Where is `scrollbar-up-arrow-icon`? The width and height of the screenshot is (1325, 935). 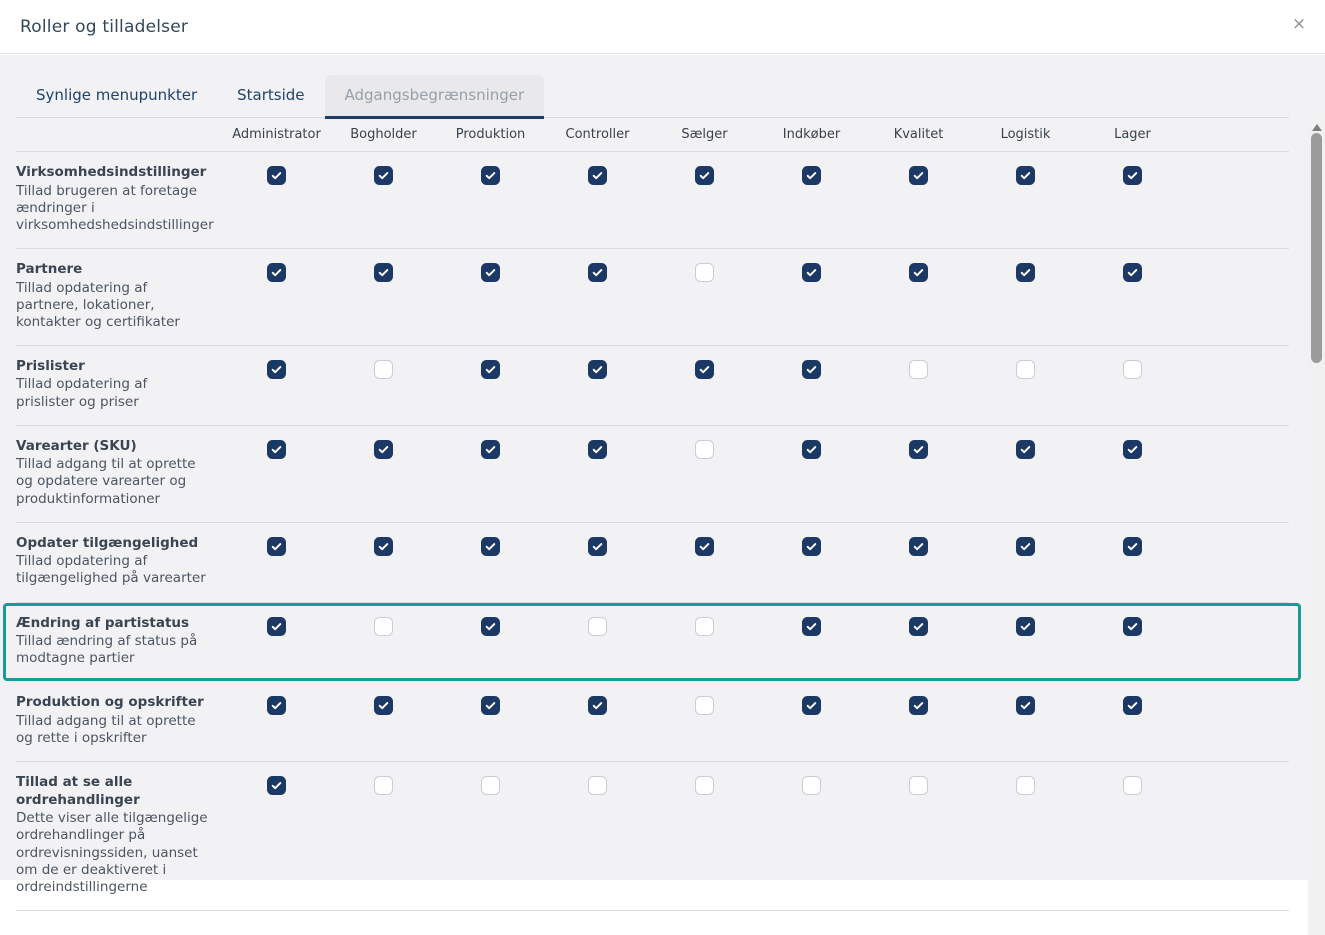 scrollbar-up-arrow-icon is located at coordinates (1316, 127).